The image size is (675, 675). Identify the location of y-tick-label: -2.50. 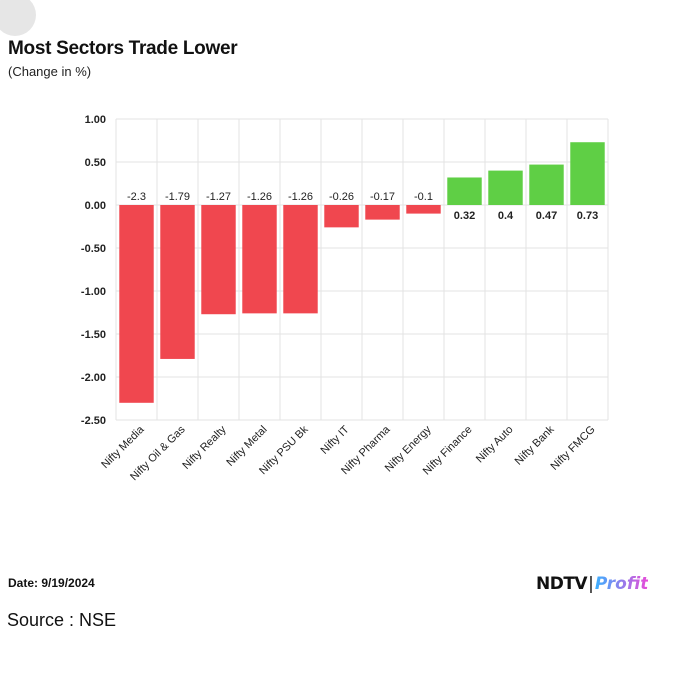
(93, 421).